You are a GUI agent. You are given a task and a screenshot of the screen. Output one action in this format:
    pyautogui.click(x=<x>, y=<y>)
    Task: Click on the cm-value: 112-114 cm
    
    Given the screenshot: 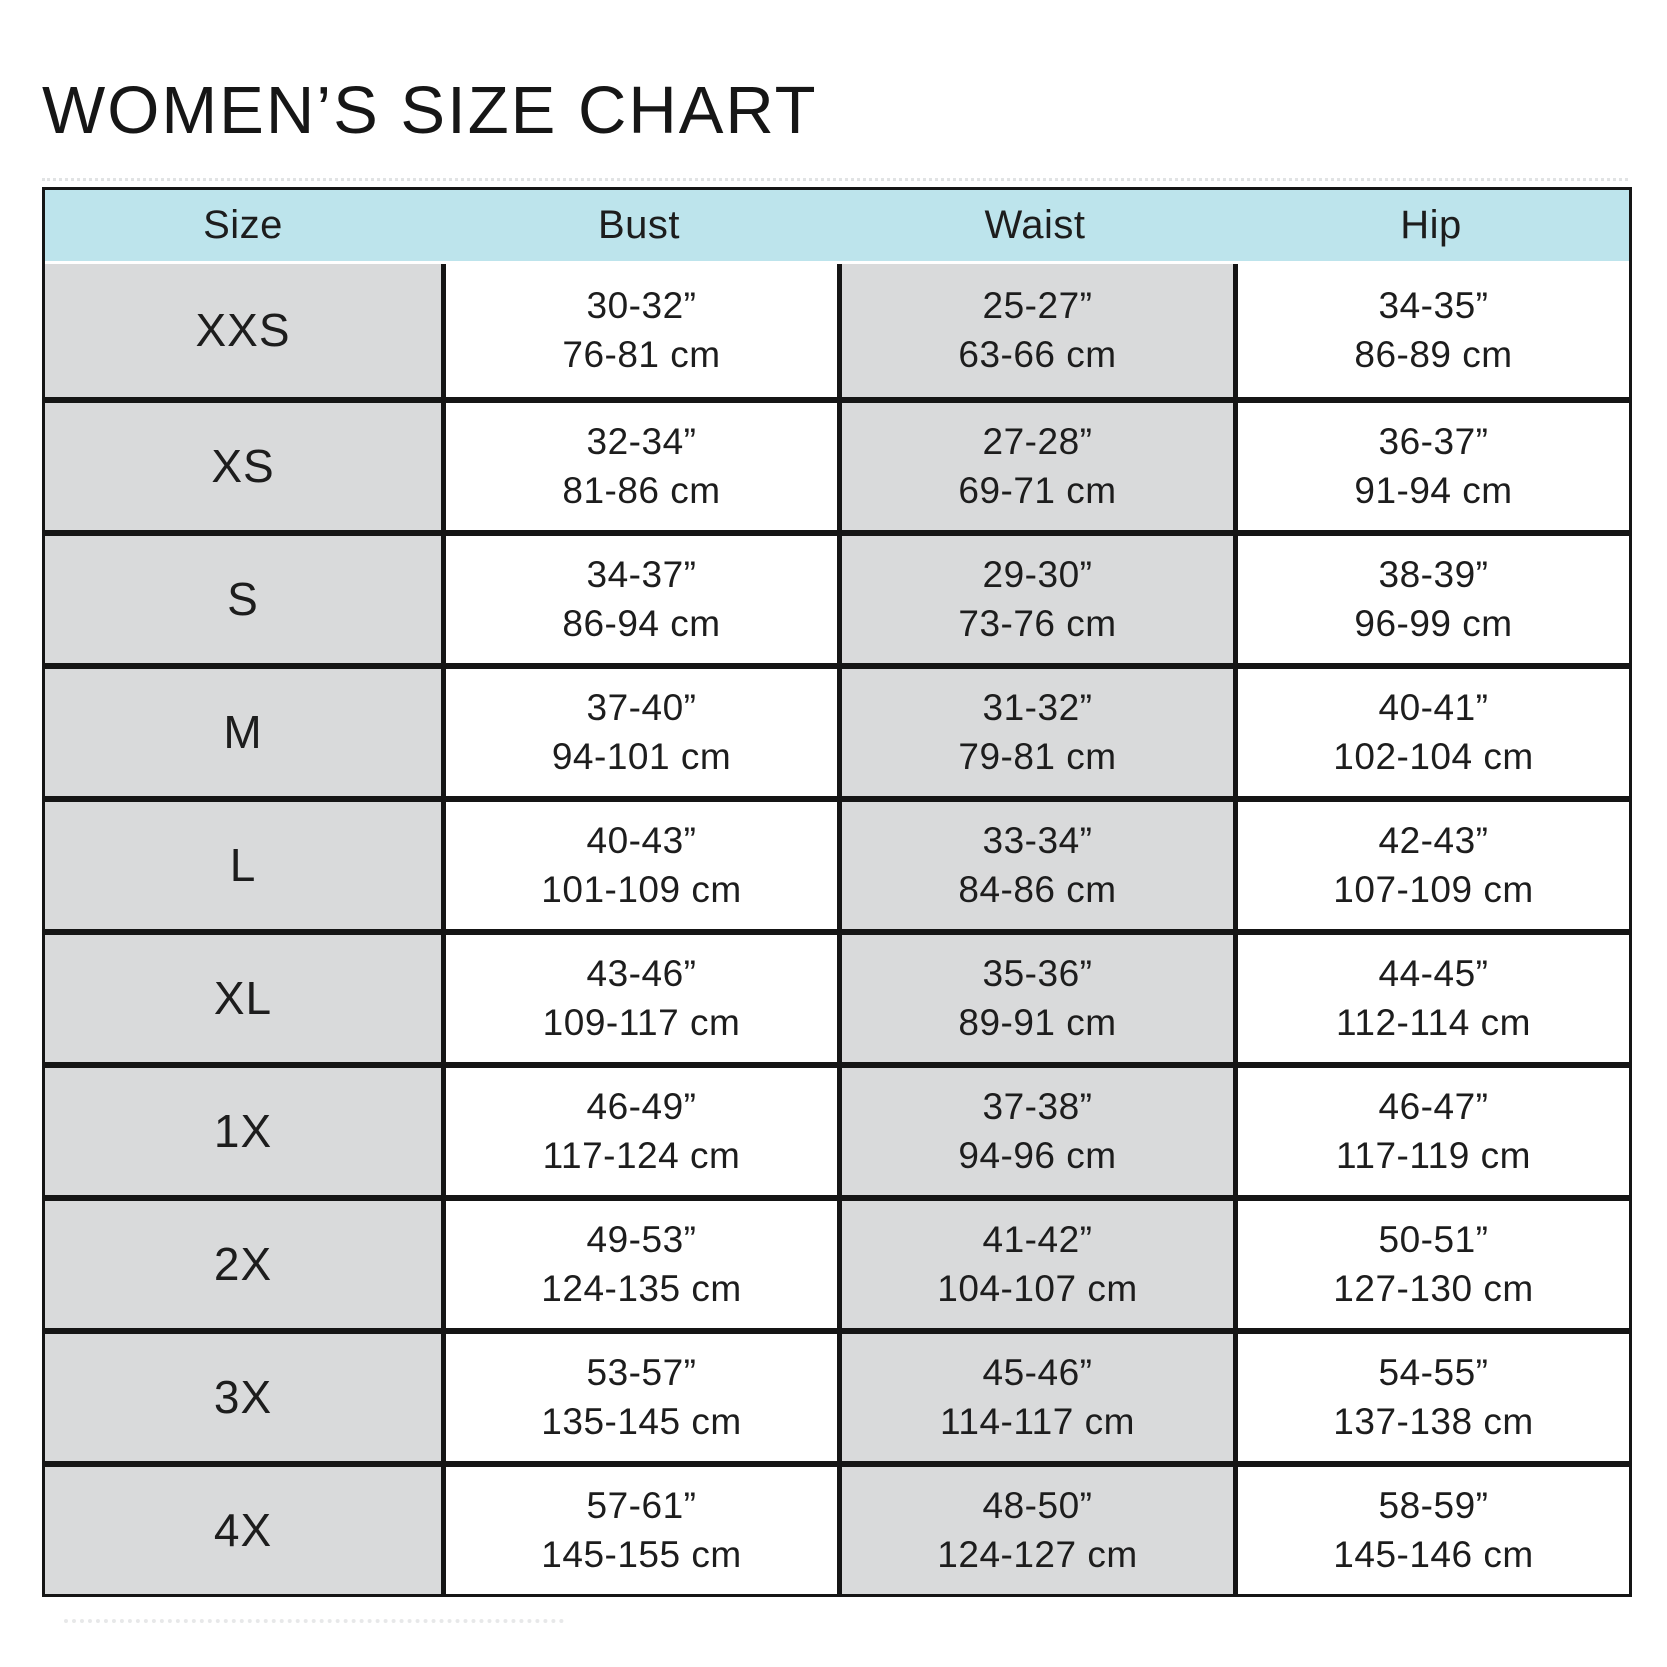 What is the action you would take?
    pyautogui.click(x=1433, y=1022)
    